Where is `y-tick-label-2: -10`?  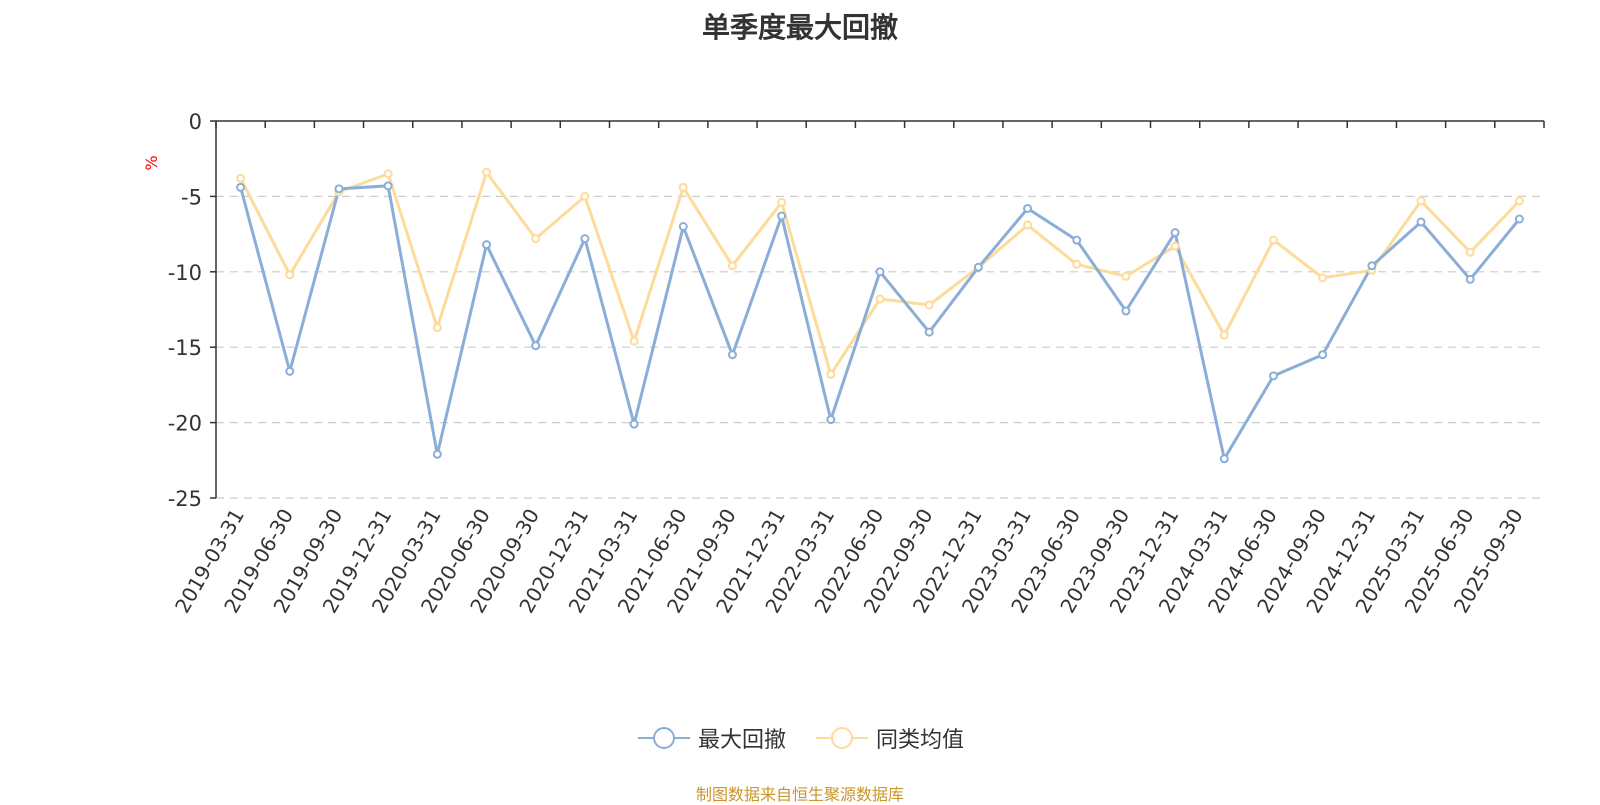 y-tick-label-2: -10 is located at coordinates (185, 273).